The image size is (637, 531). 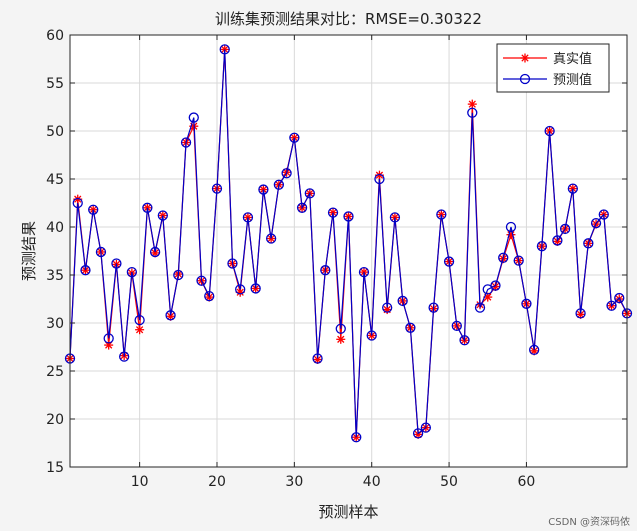 I want to click on y-axis-label: 预测结果, so click(x=29, y=251).